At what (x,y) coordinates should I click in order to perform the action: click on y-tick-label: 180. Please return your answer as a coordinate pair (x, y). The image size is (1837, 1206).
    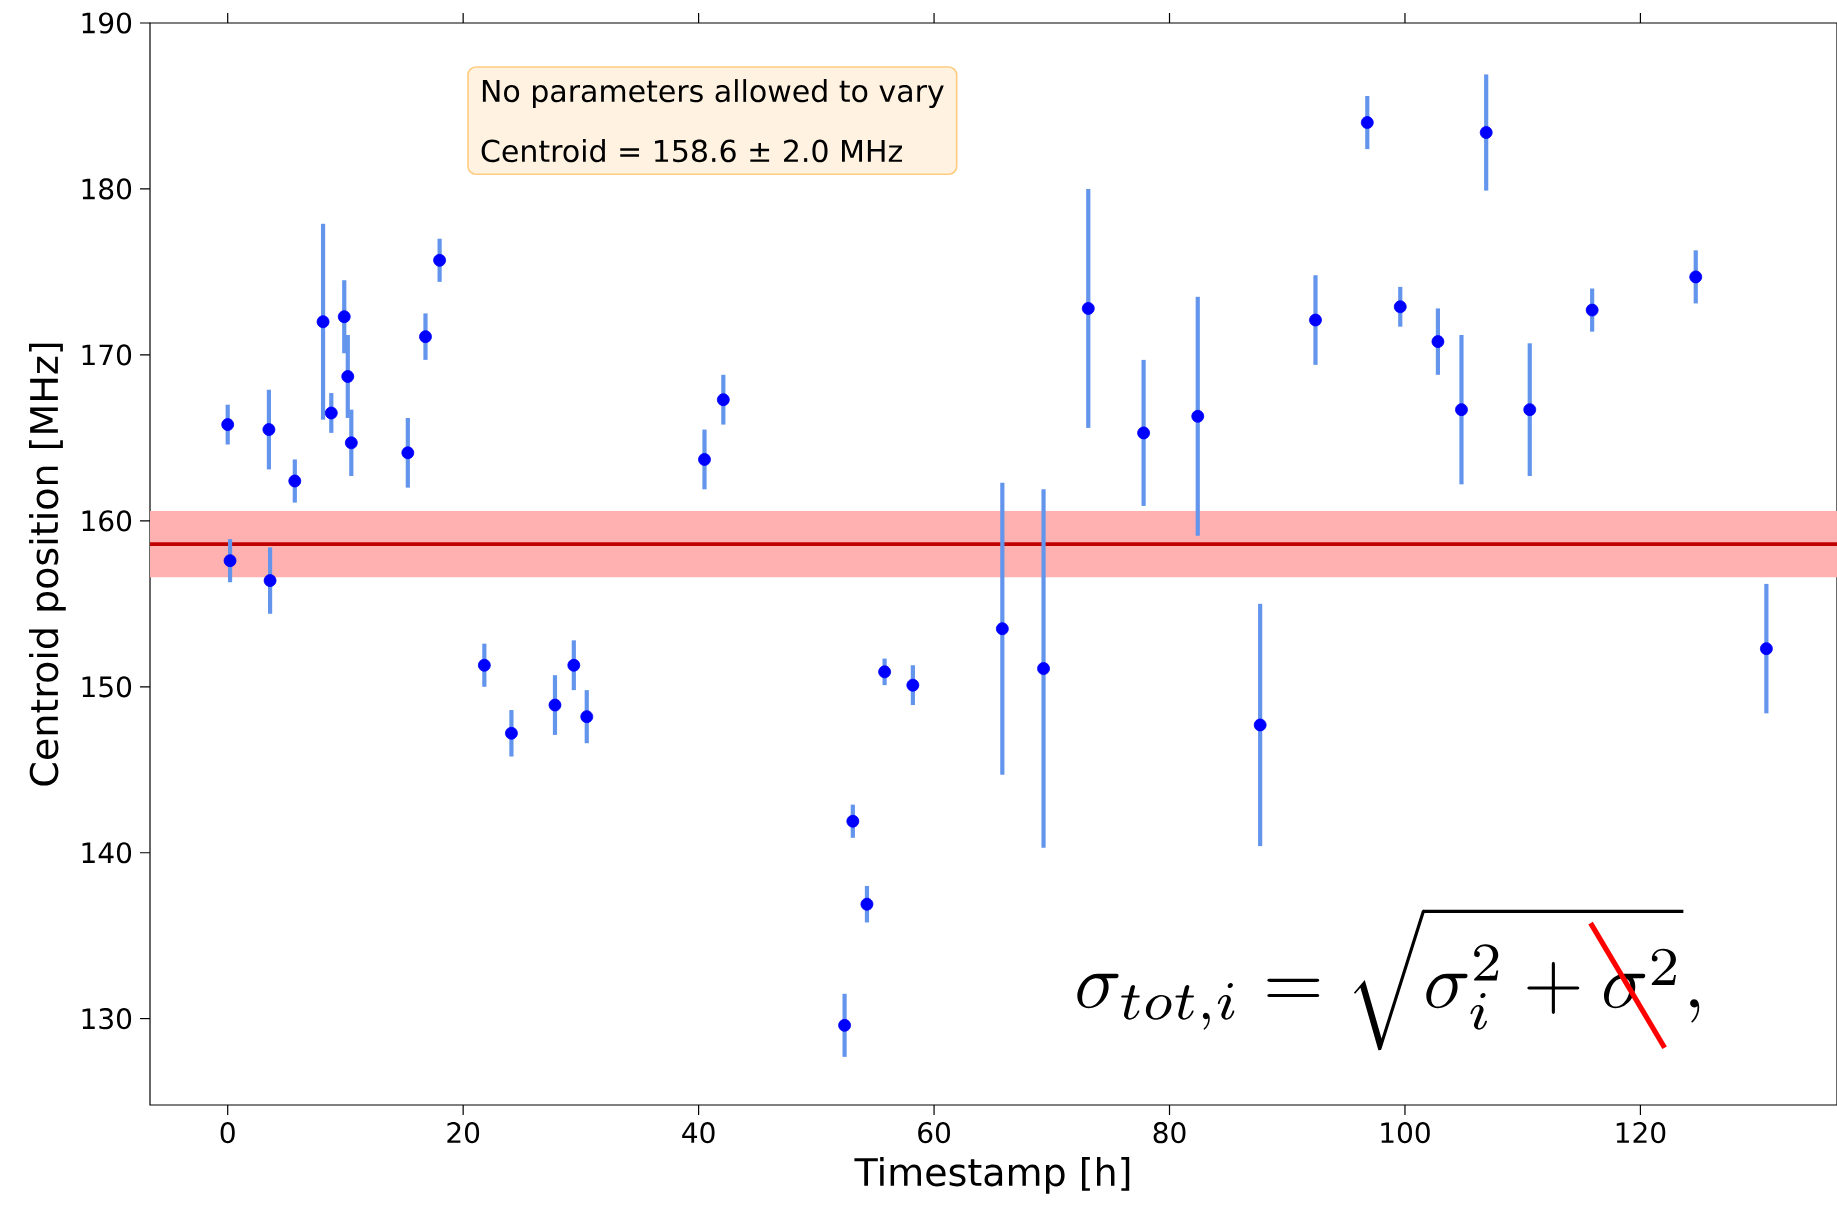
    Looking at the image, I should click on (107, 189).